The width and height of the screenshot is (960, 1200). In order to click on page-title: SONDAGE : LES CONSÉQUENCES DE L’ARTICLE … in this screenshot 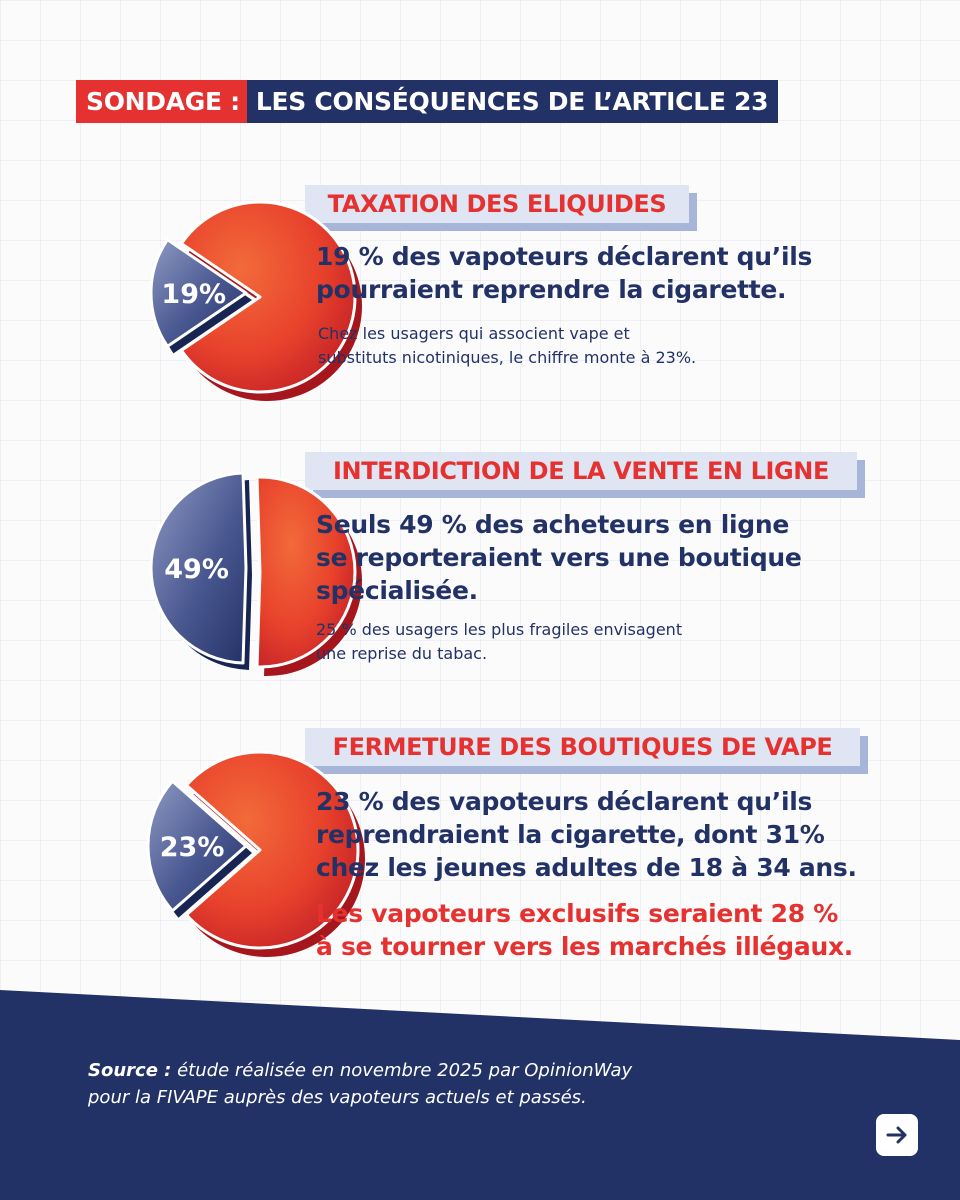, I will do `click(427, 101)`.